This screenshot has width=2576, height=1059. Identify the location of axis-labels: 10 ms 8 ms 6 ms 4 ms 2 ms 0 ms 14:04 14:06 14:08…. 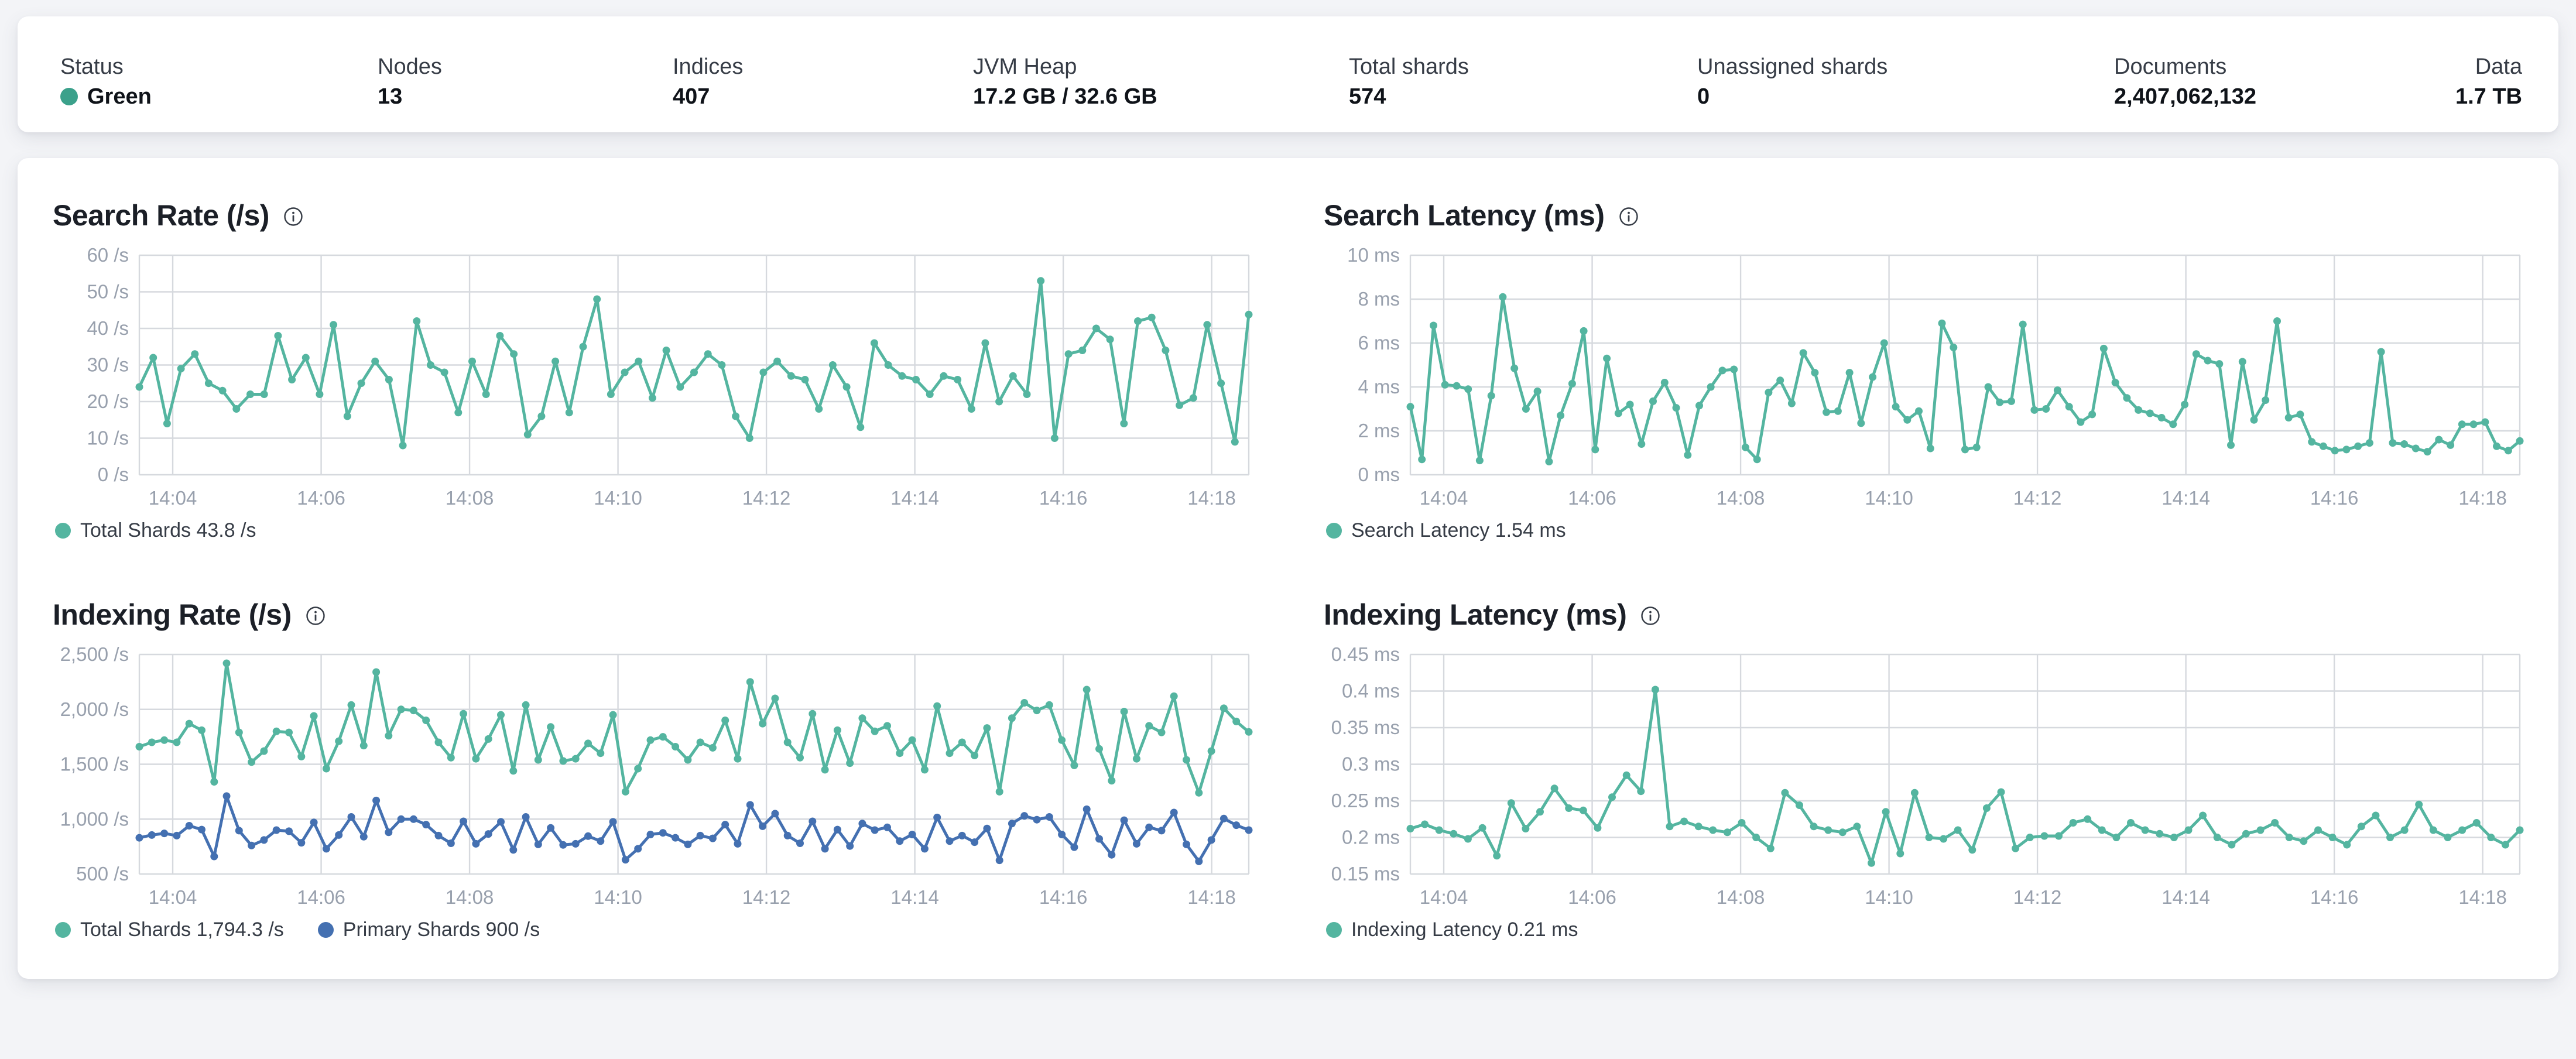
(1927, 378).